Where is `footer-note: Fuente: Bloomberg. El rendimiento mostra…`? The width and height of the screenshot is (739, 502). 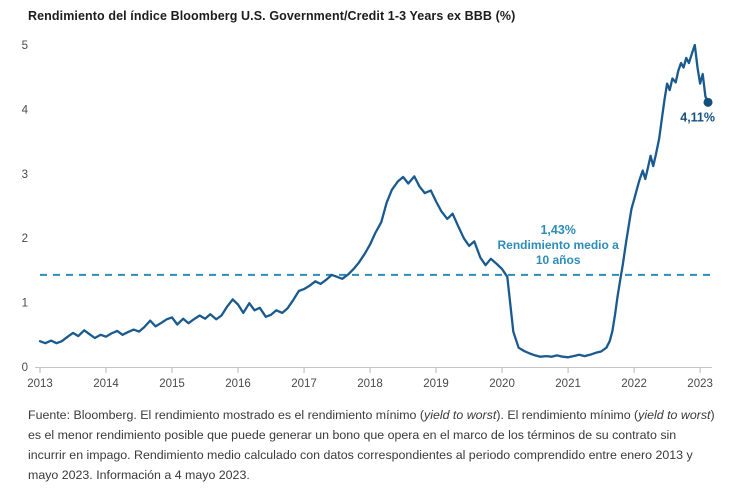
footer-note: Fuente: Bloomberg. El rendimiento mostra… is located at coordinates (372, 445).